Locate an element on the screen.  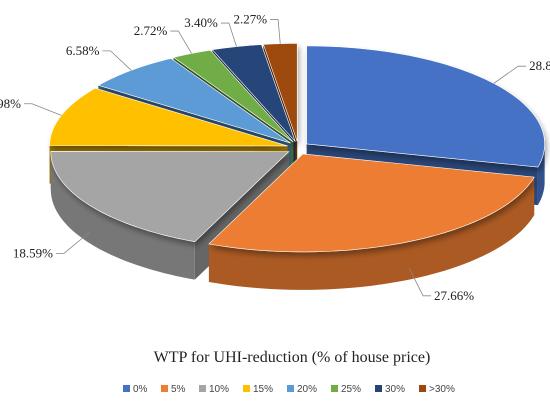
legend-entry: 5% is located at coordinates (178, 389).